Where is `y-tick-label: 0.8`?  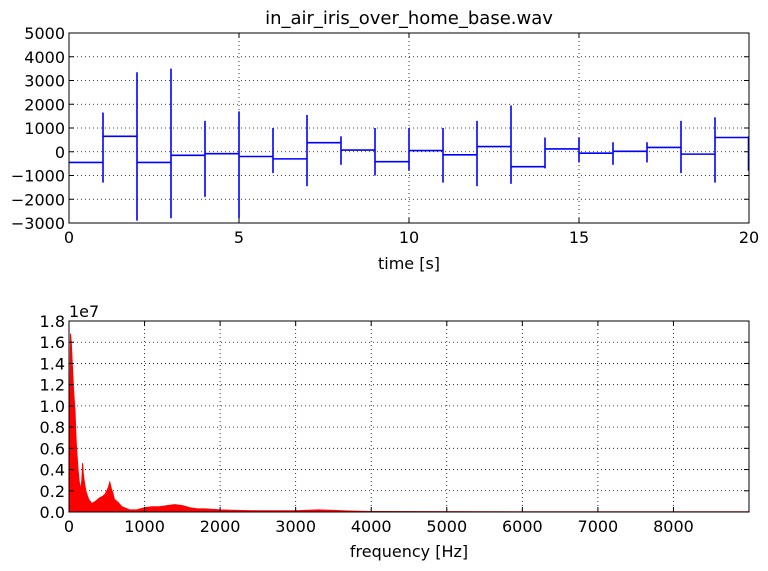
y-tick-label: 0.8 is located at coordinates (52, 427).